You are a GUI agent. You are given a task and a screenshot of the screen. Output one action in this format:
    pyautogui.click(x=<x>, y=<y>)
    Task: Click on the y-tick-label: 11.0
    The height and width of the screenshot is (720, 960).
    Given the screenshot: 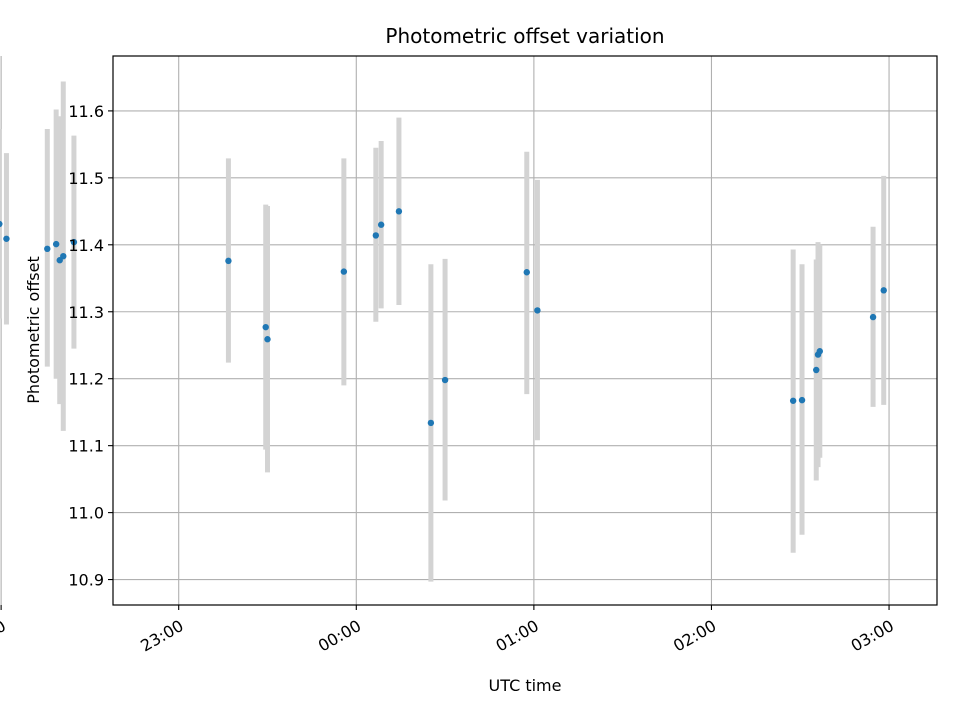 What is the action you would take?
    pyautogui.click(x=86, y=513)
    